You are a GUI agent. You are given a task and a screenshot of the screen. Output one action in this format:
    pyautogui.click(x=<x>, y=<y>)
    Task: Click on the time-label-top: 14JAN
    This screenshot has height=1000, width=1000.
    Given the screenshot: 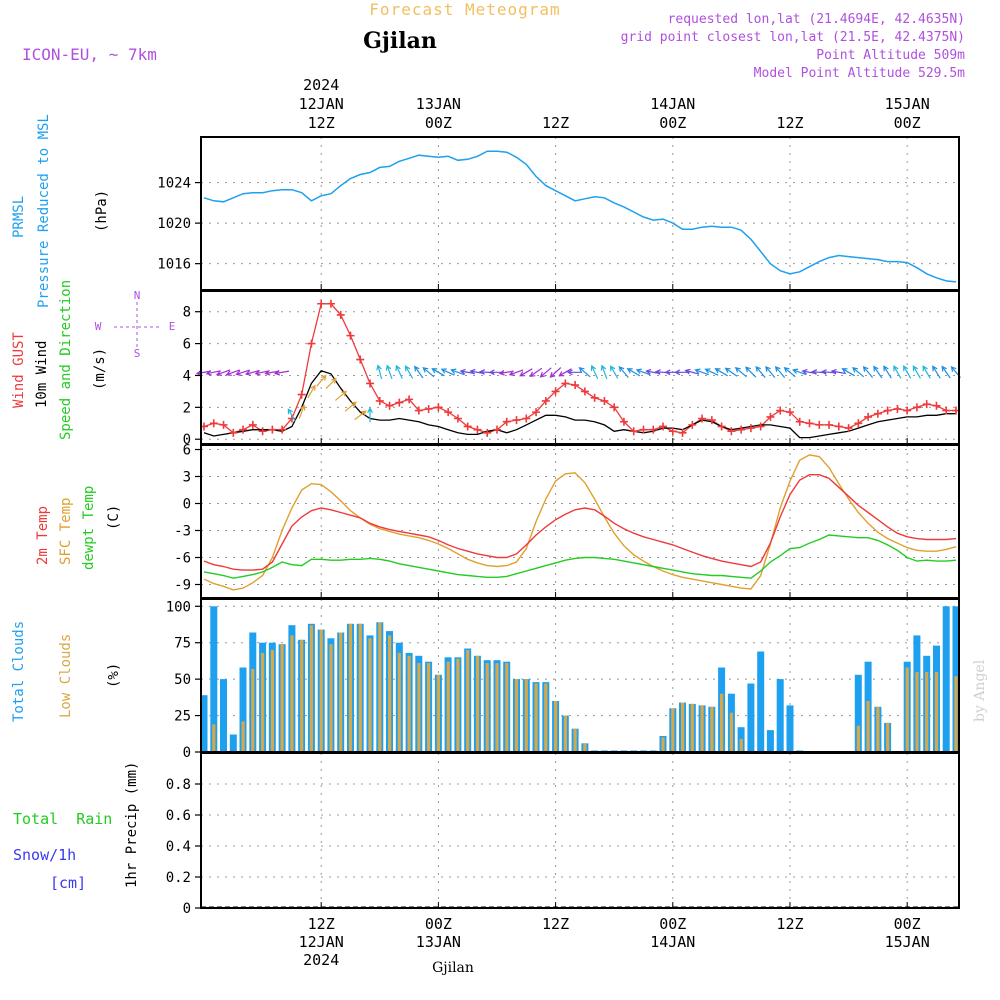 What is the action you would take?
    pyautogui.click(x=672, y=104)
    